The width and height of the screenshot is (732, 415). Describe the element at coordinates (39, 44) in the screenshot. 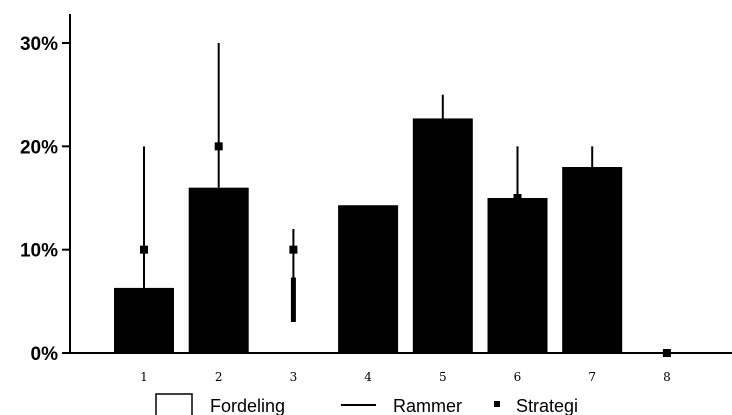

I see `y-tick-label: 30%` at that location.